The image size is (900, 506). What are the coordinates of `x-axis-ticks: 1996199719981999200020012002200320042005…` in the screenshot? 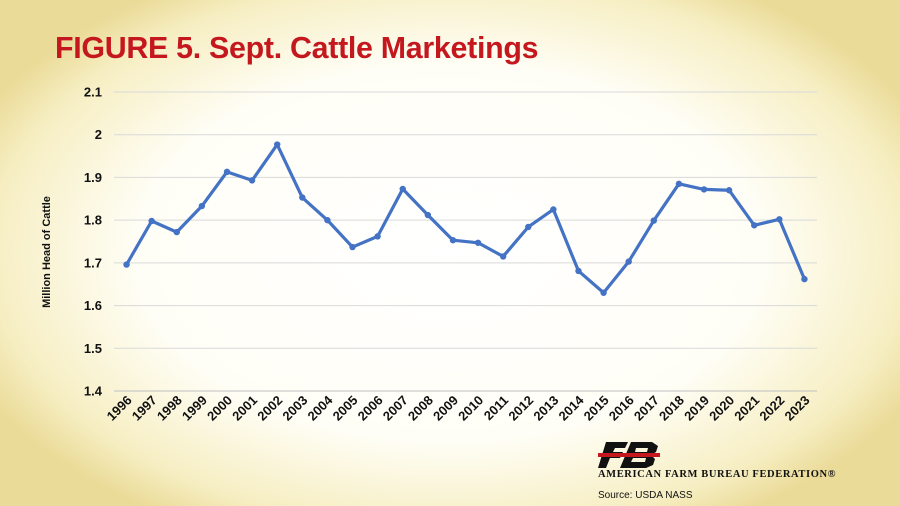 It's located at (458, 408).